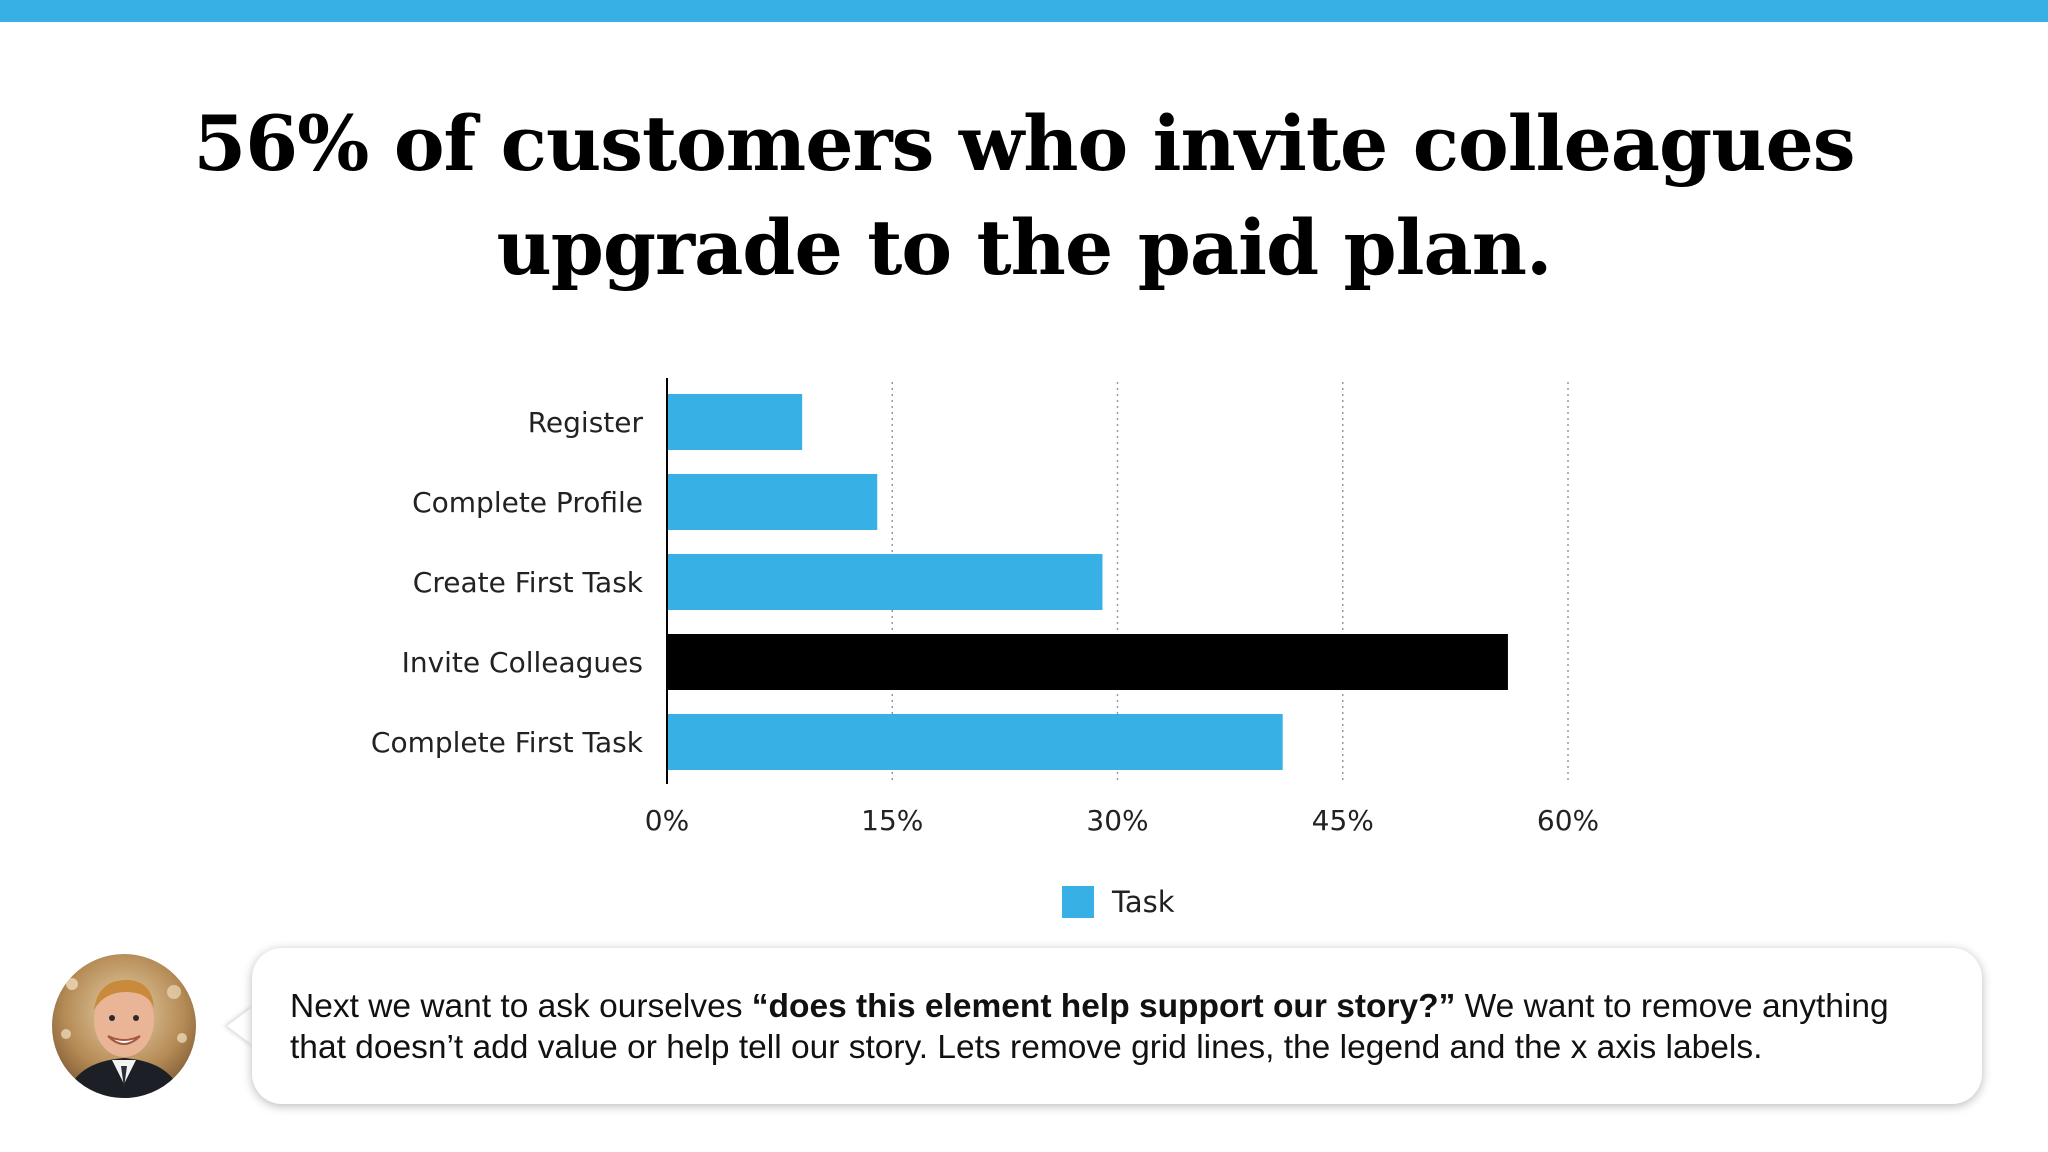 Image resolution: width=2048 pixels, height=1152 pixels. I want to click on bar-highlighted, so click(1087, 662).